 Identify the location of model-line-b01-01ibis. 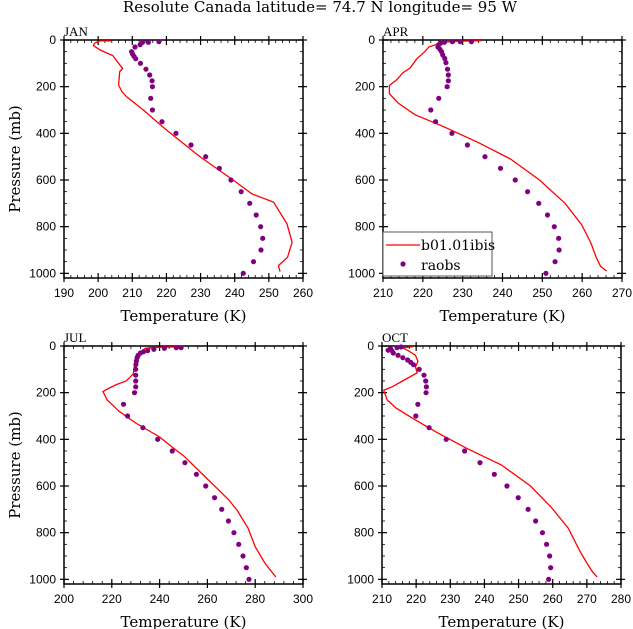
(189, 462).